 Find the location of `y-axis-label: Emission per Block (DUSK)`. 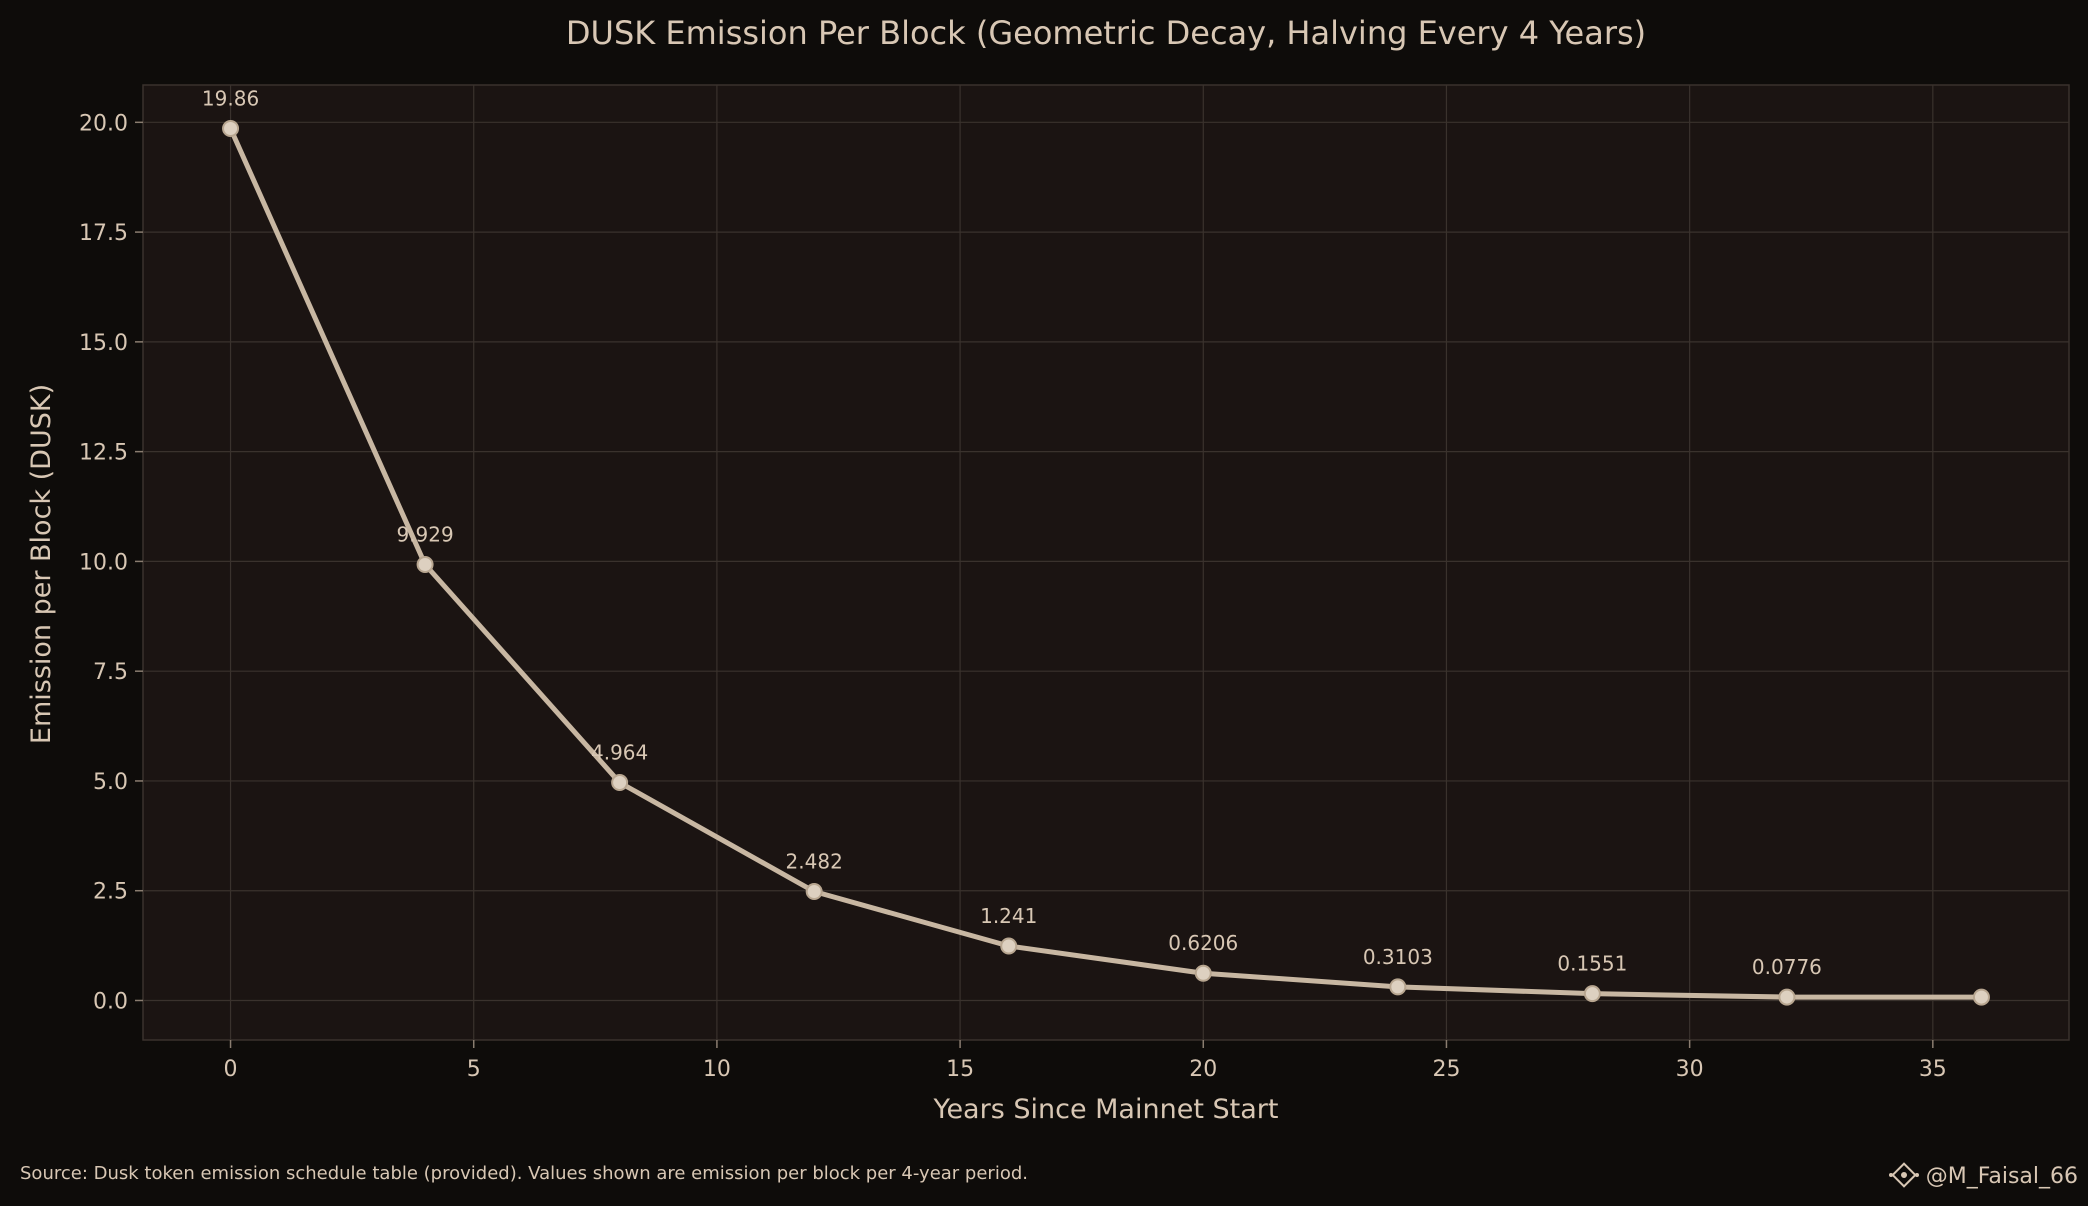

y-axis-label: Emission per Block (DUSK) is located at coordinates (41, 564).